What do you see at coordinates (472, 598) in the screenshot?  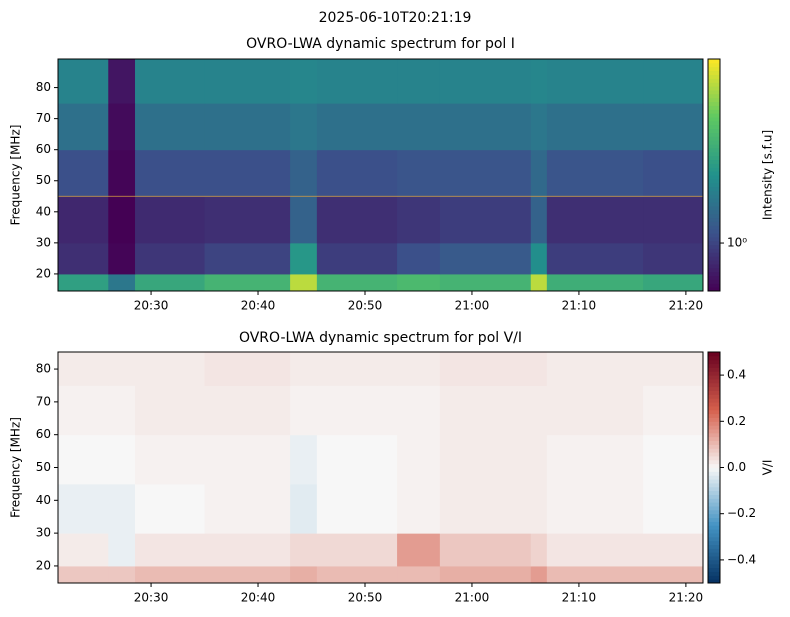 I see `x-tick-label: 21:00` at bounding box center [472, 598].